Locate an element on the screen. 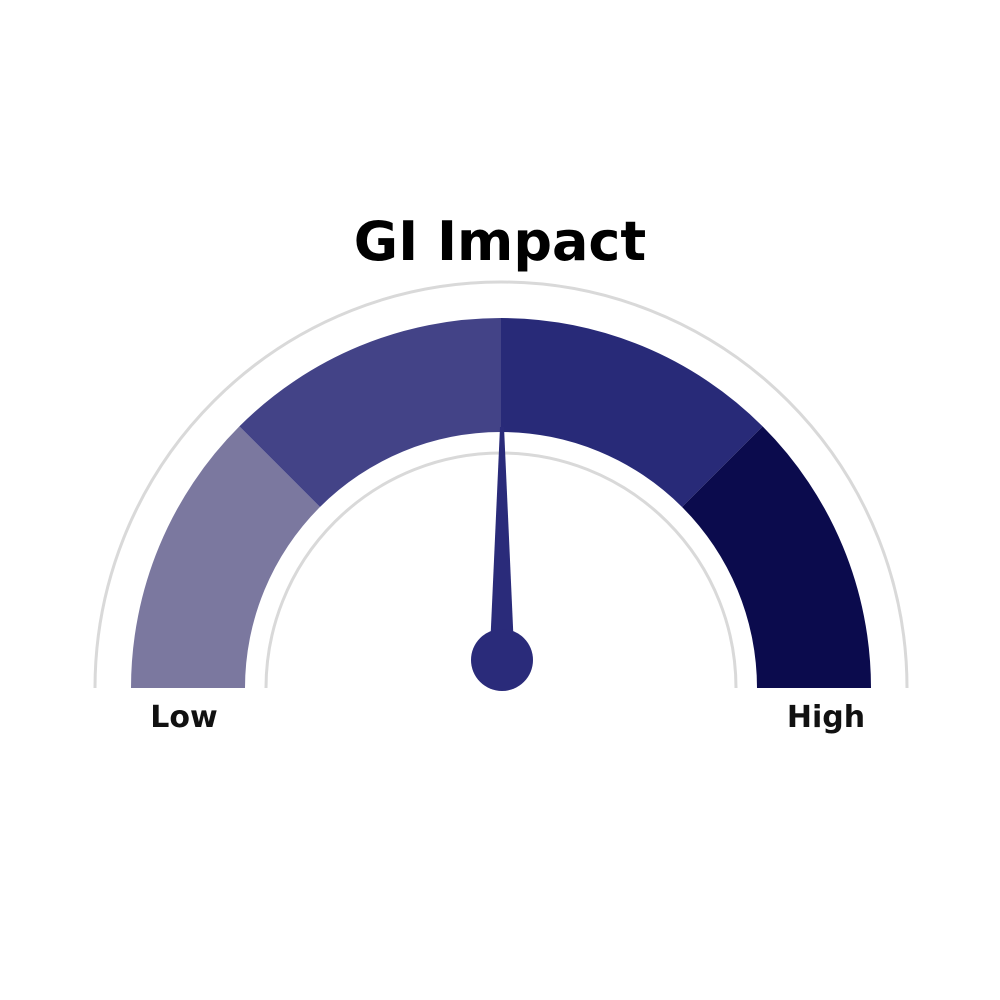 The image size is (1000, 1000). min-label: Low is located at coordinates (183, 717).